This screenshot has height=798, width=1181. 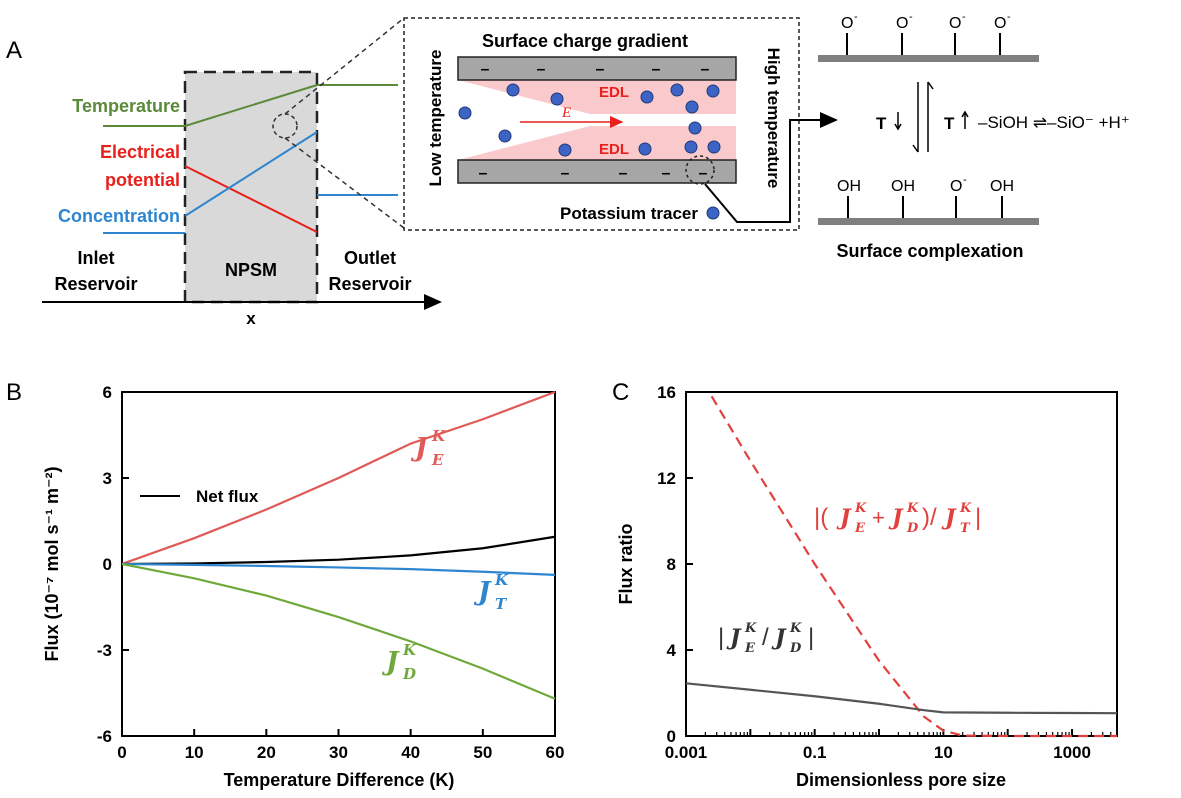 What do you see at coordinates (881, 123) in the screenshot?
I see `t-down-label: T` at bounding box center [881, 123].